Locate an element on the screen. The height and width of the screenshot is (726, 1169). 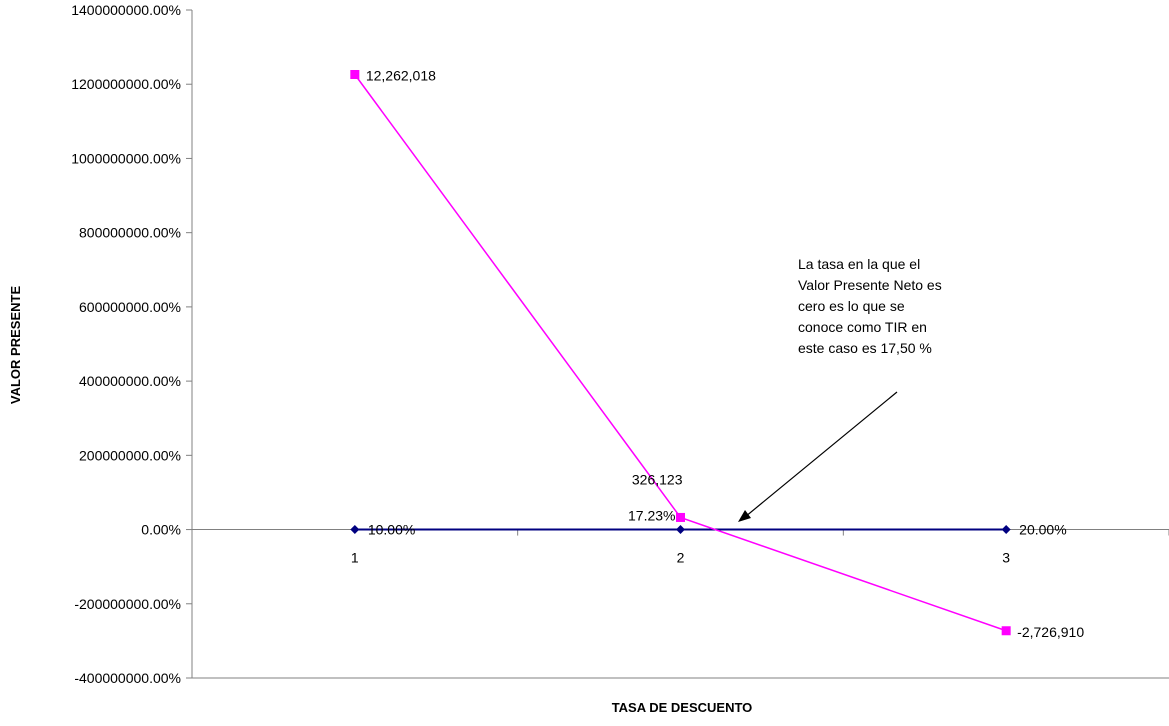
x-tick-label: 3 is located at coordinates (1006, 558).